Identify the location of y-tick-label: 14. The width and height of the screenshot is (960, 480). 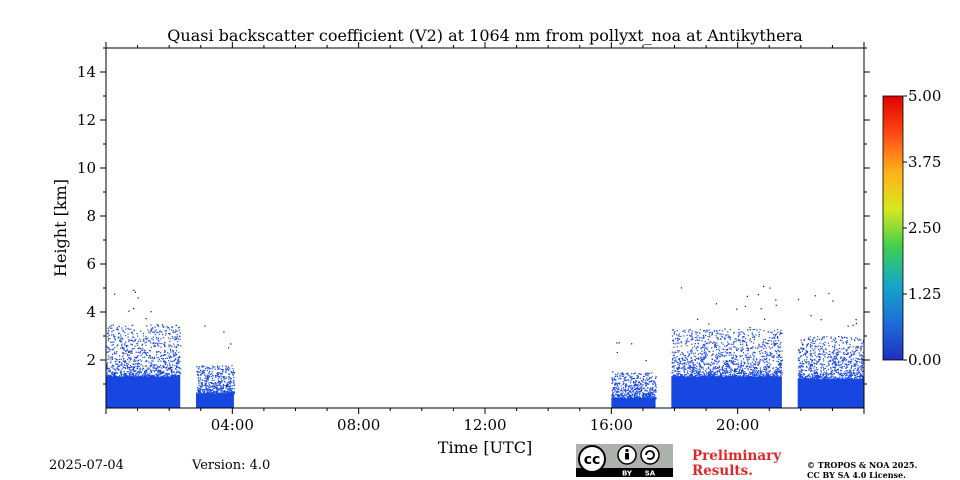
(86, 72).